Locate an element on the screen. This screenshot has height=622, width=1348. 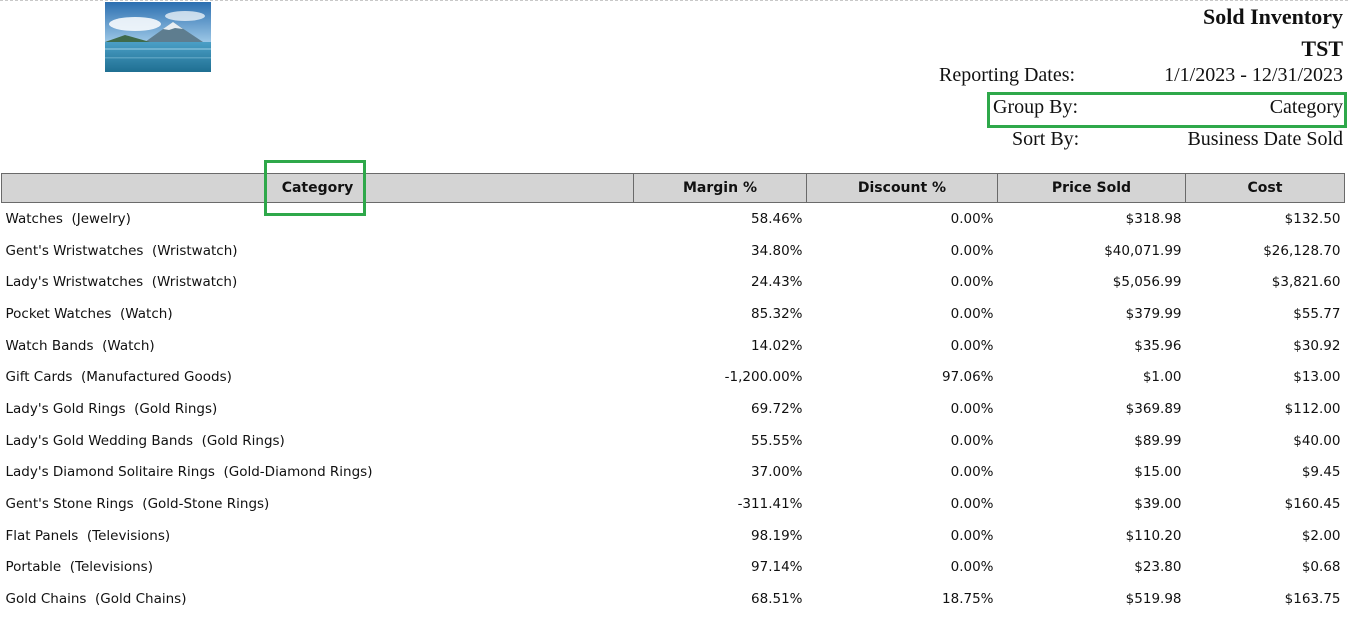
price-sold-cell: $1.00 is located at coordinates (1162, 377).